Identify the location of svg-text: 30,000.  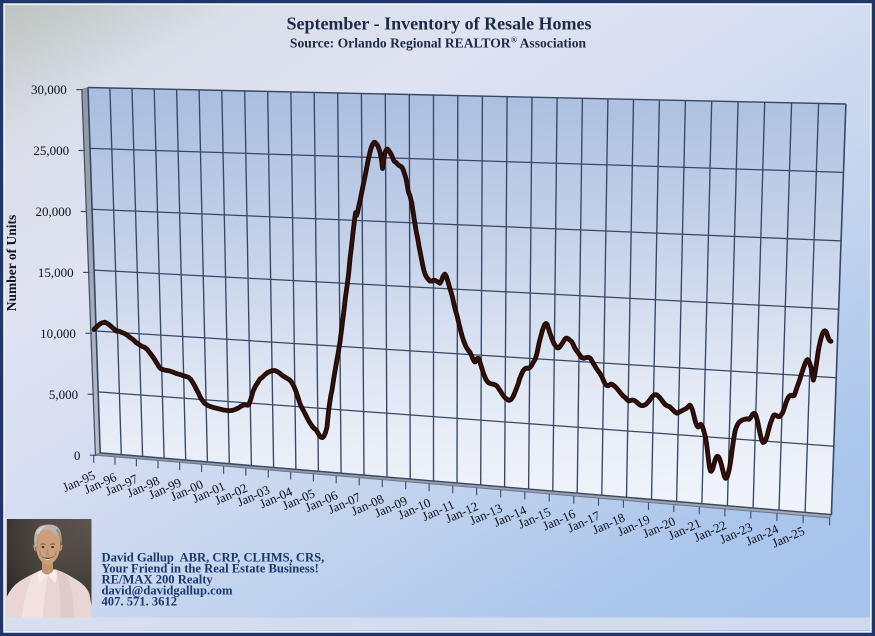
(49, 89).